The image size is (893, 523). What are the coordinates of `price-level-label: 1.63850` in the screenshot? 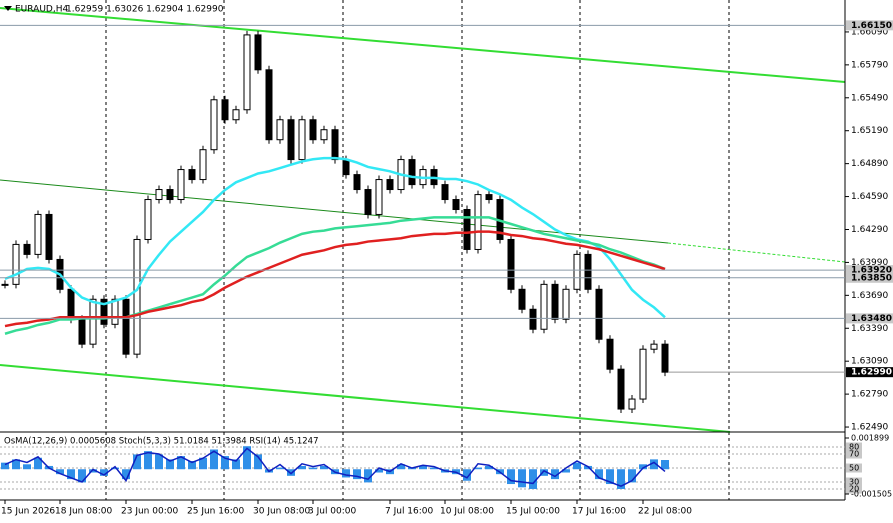 It's located at (871, 278).